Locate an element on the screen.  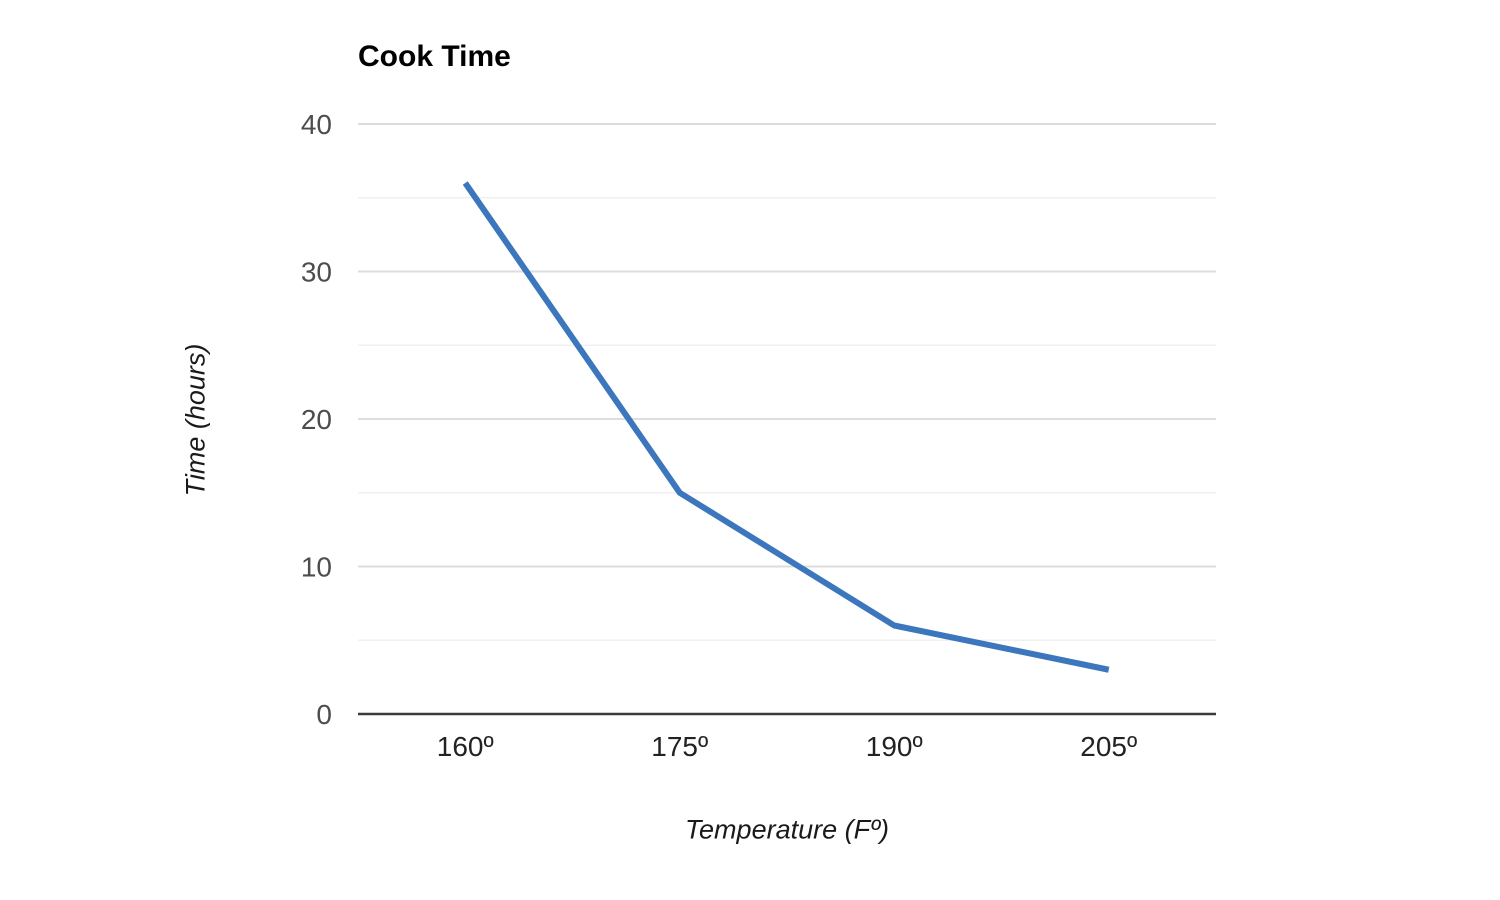
x-tick-label: 205º is located at coordinates (1108, 746).